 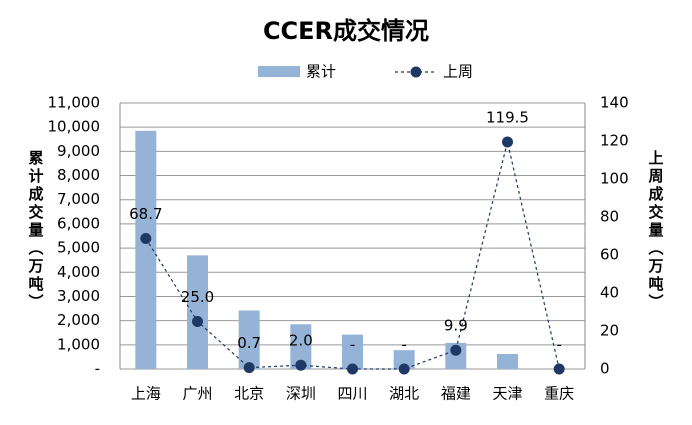 What do you see at coordinates (301, 394) in the screenshot?
I see `x-tick-label: 深圳` at bounding box center [301, 394].